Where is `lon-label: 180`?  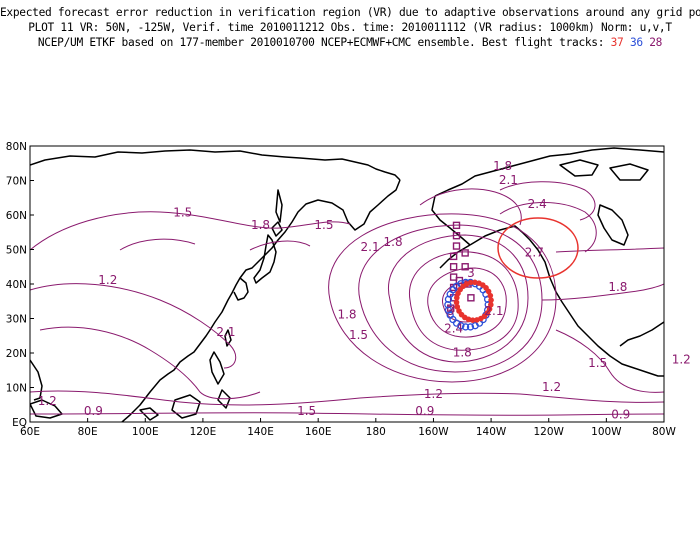
lon-label: 180 is located at coordinates (376, 432).